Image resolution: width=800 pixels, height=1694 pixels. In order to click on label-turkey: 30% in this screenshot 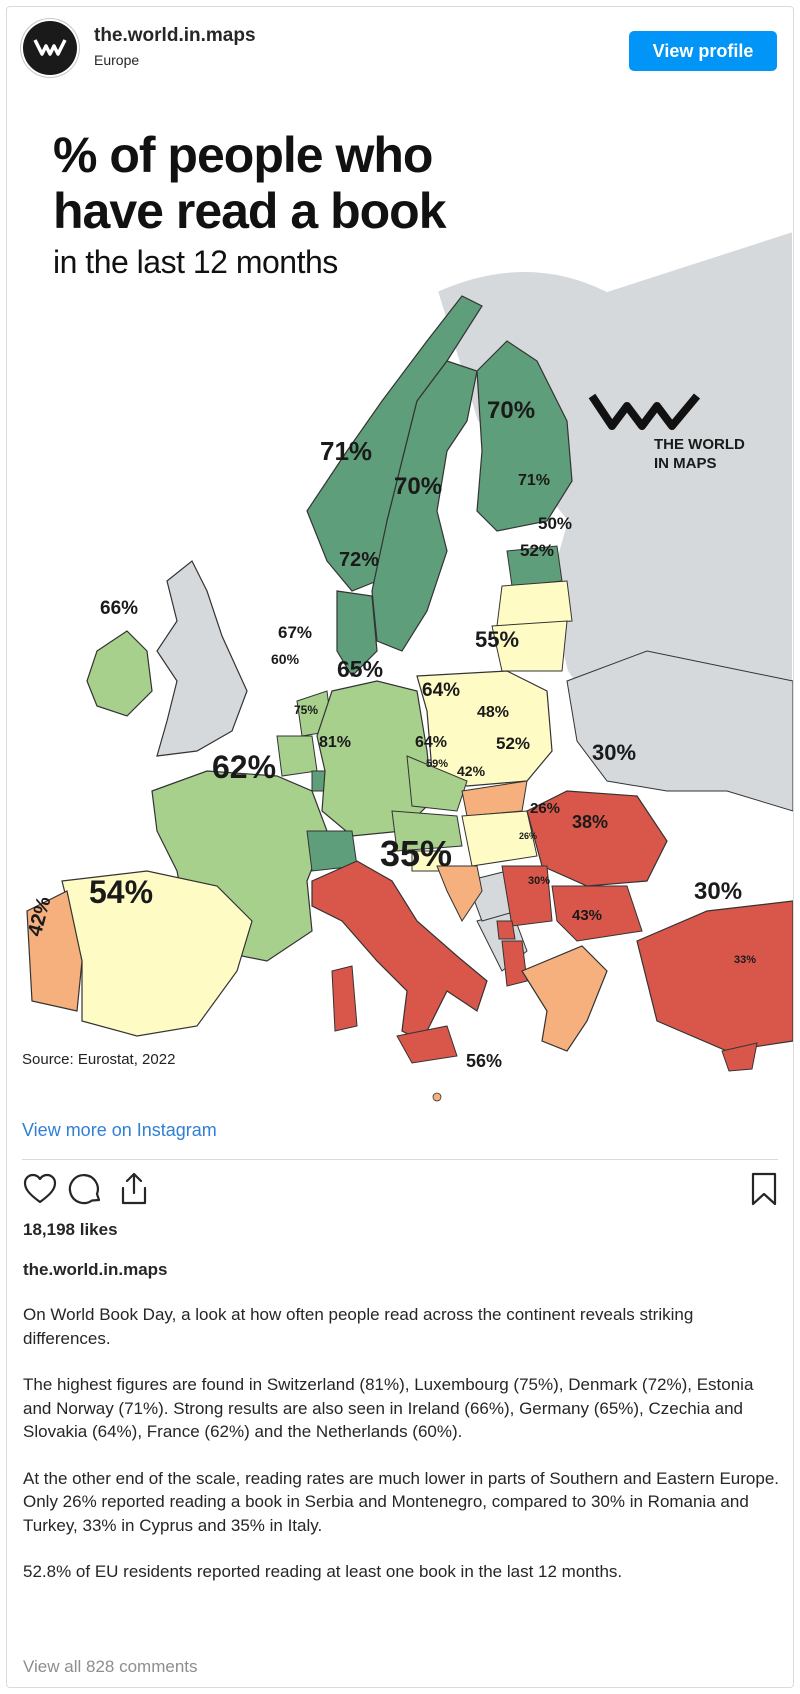, I will do `click(718, 891)`.